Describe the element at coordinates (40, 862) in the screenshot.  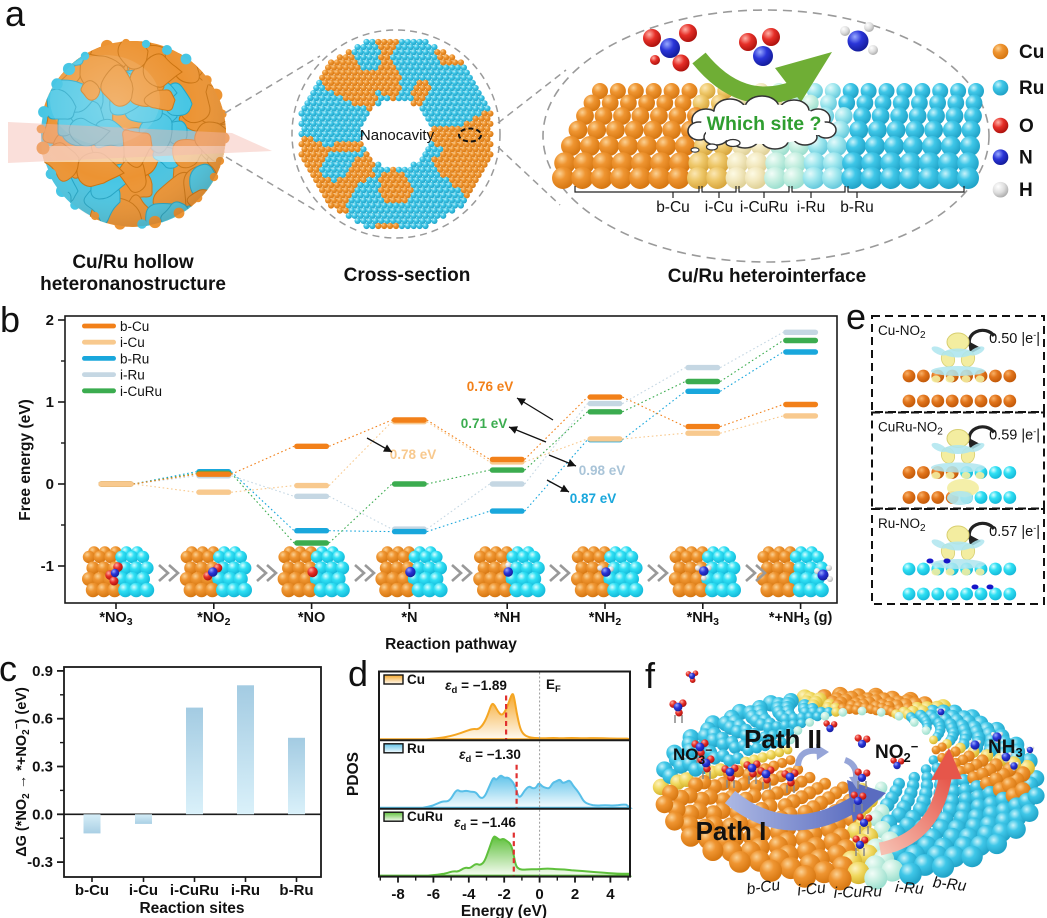
I see `svg-text: -0.3` at that location.